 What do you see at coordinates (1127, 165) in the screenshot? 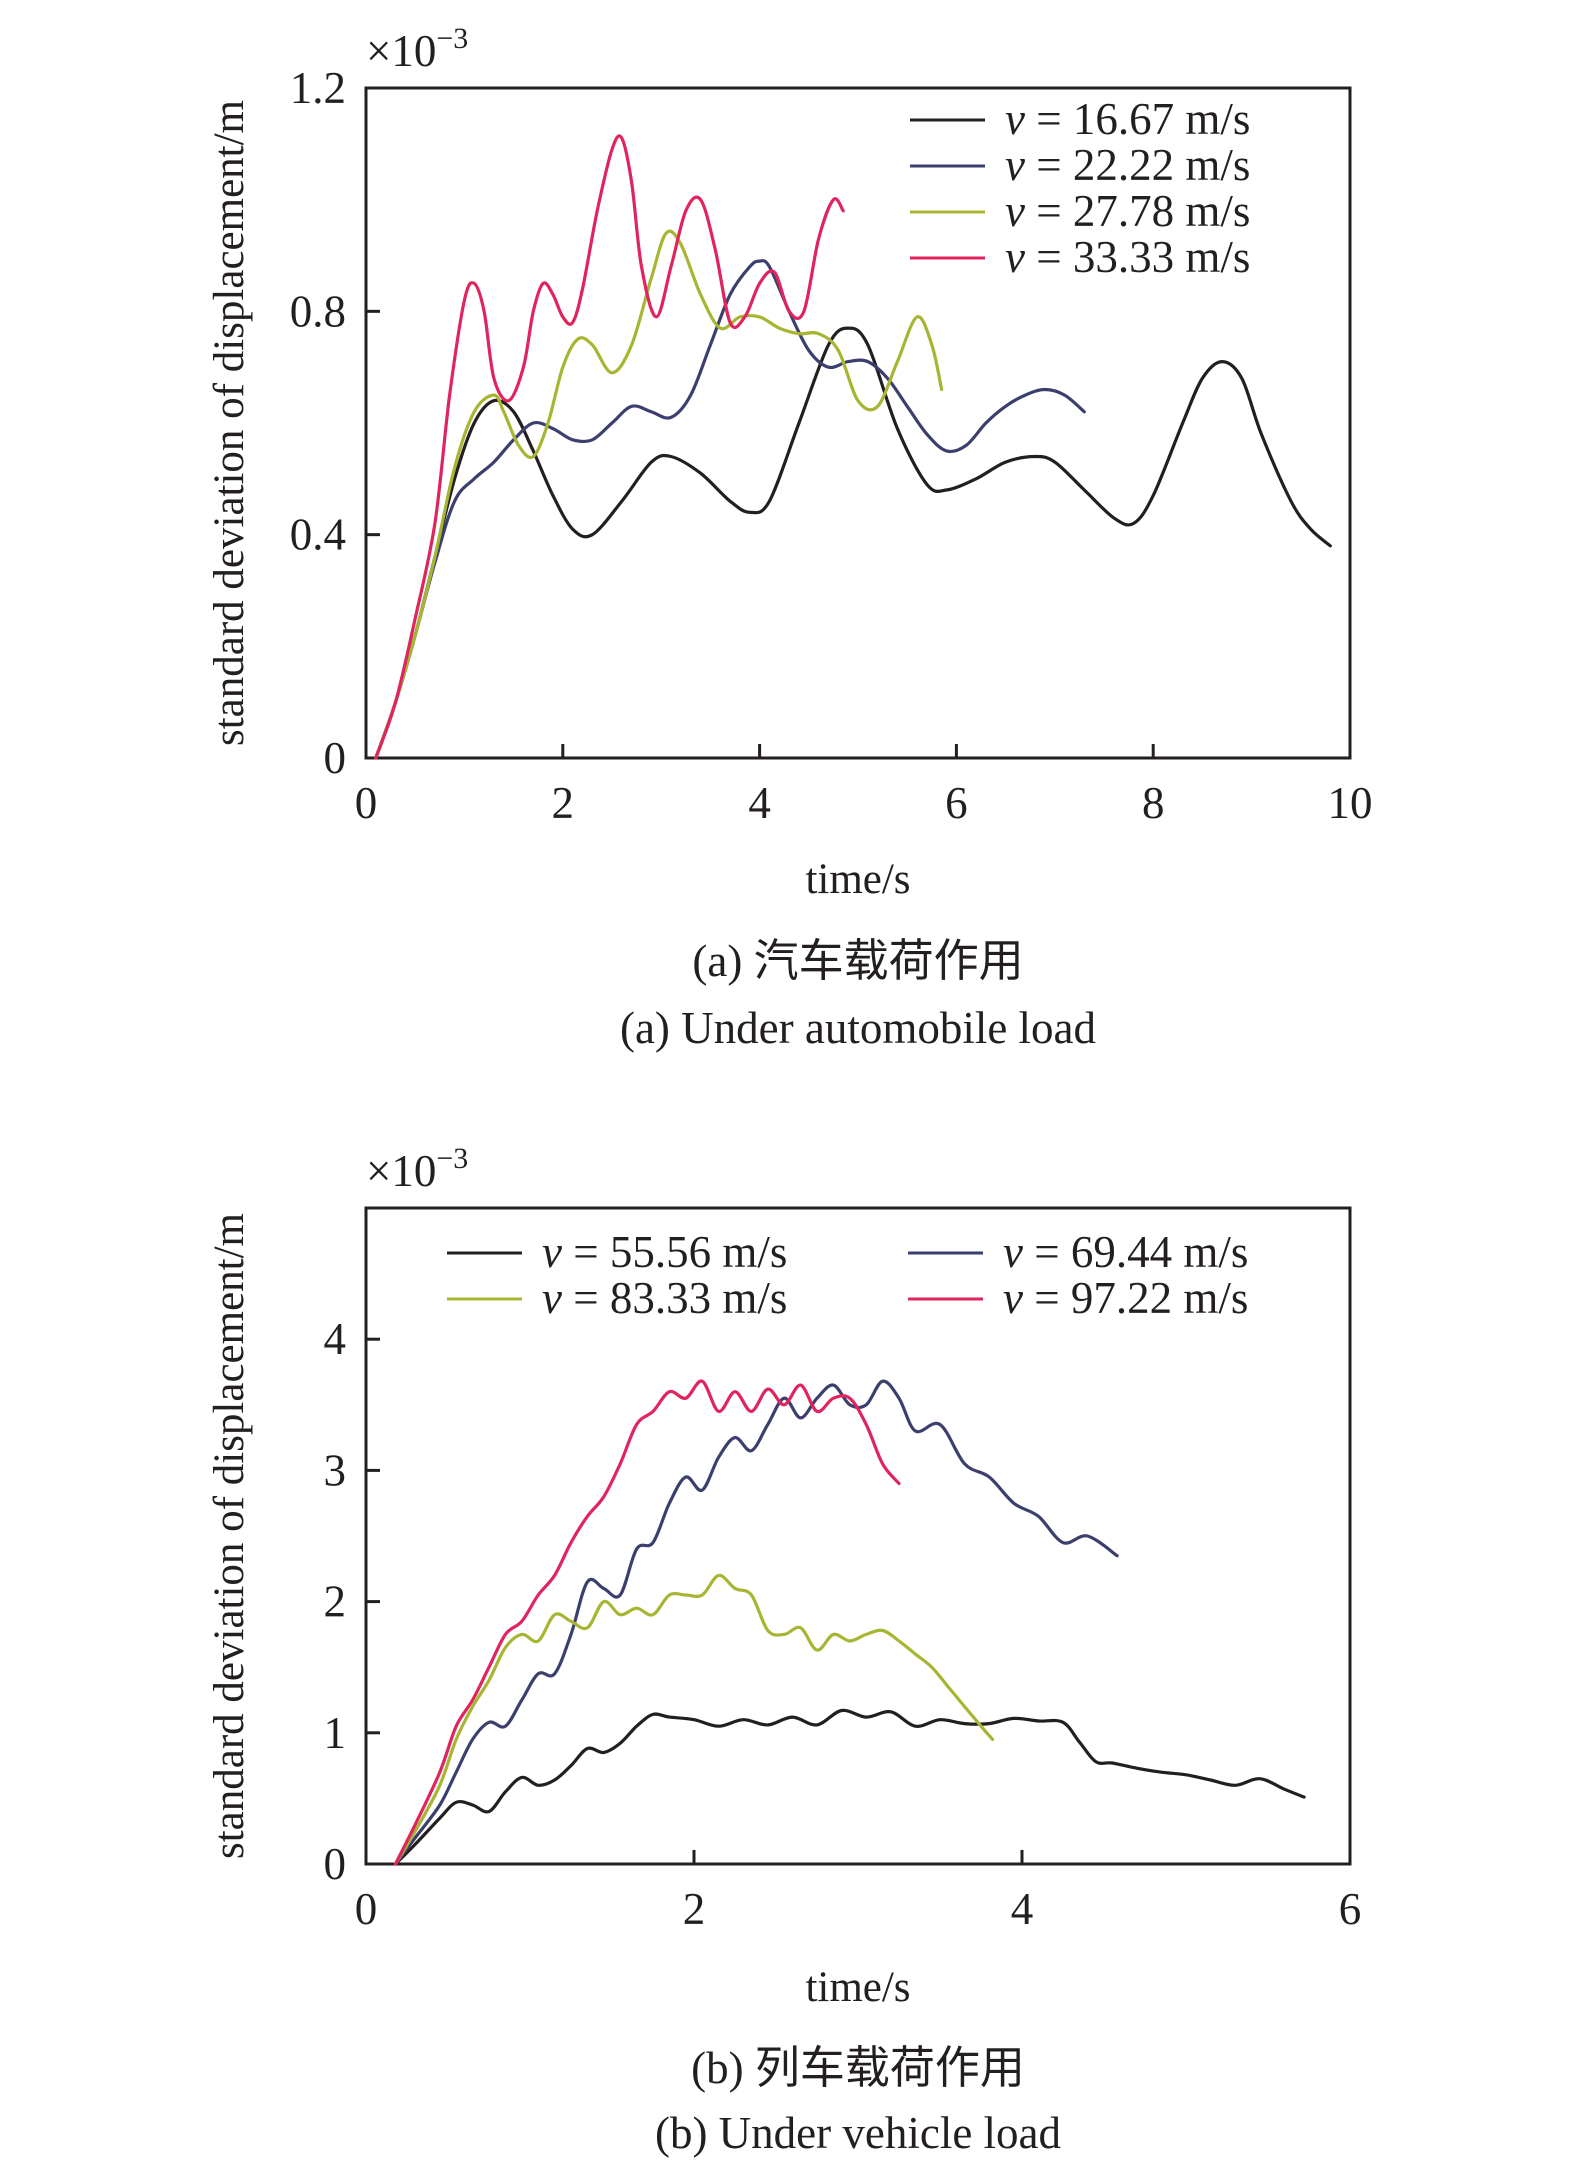
I see `legend-entry: v = 22.22 m/s` at bounding box center [1127, 165].